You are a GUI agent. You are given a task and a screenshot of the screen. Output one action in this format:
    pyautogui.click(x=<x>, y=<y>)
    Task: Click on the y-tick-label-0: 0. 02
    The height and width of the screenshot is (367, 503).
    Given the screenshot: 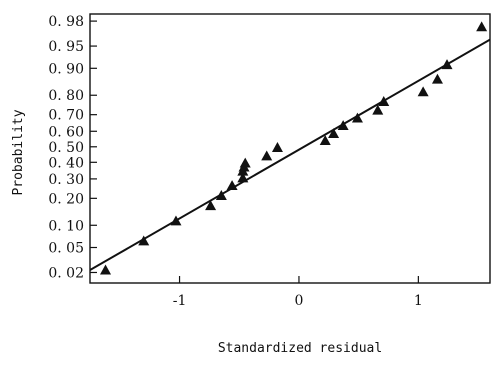 What is the action you would take?
    pyautogui.click(x=66, y=273)
    